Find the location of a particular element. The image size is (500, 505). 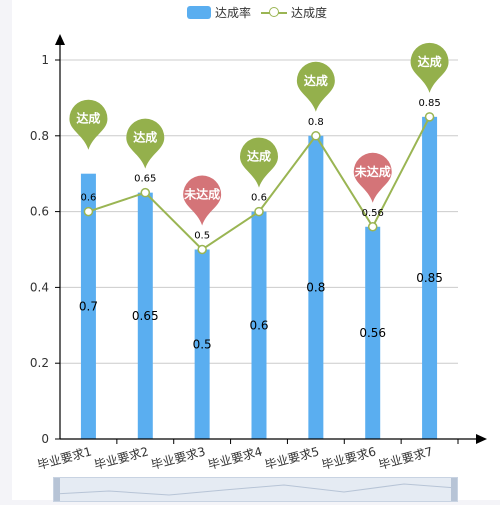

x-tick-label: 毕业要求1 is located at coordinates (64, 458).